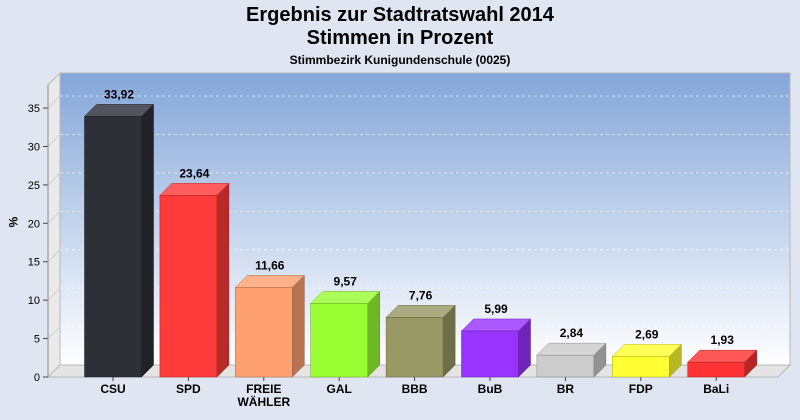 The width and height of the screenshot is (800, 420). What do you see at coordinates (270, 265) in the screenshot?
I see `value-label-2: 11,66` at bounding box center [270, 265].